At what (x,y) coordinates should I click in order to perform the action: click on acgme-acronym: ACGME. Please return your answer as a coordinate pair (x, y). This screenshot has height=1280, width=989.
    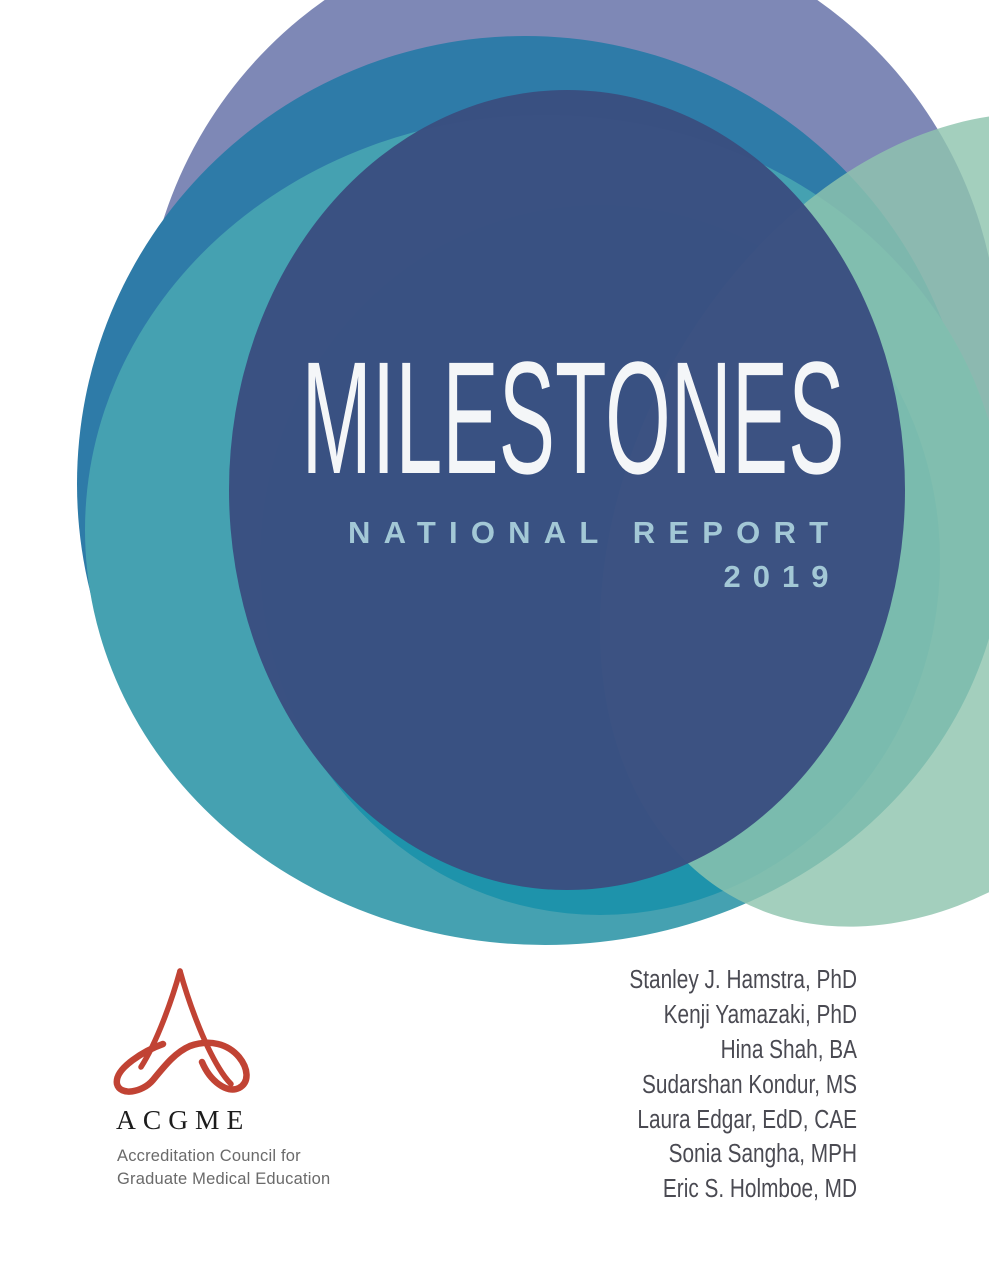
    Looking at the image, I should click on (183, 1119).